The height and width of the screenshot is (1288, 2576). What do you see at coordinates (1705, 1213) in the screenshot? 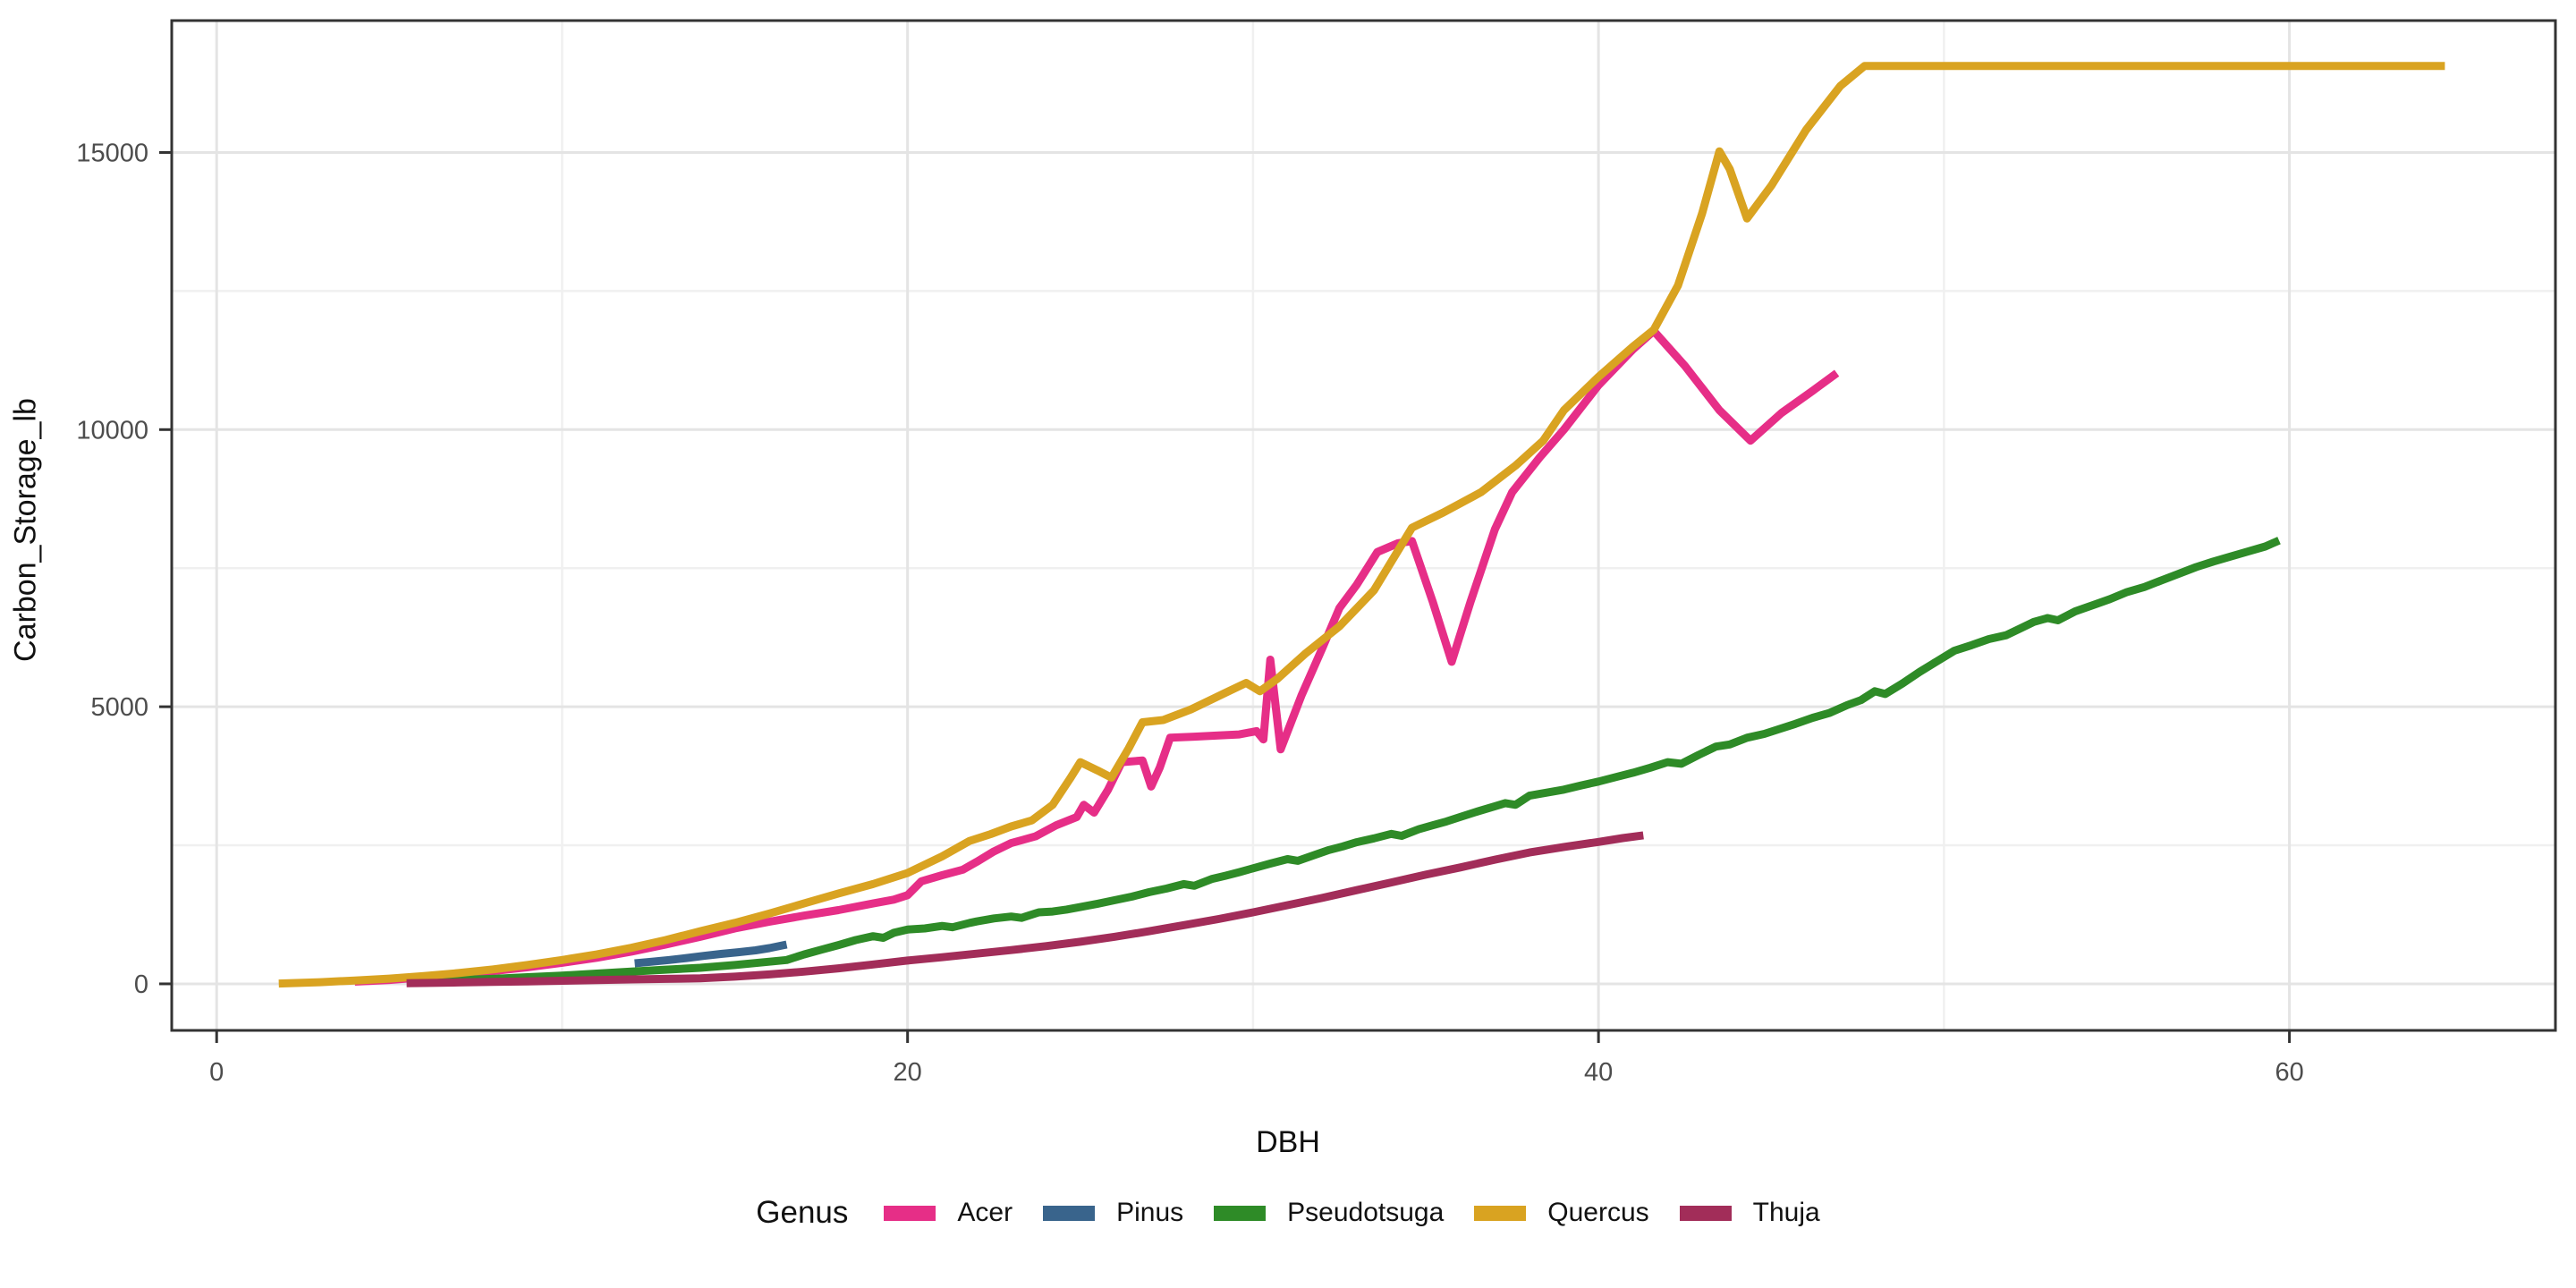
I see `legend-swatch-thuja` at bounding box center [1705, 1213].